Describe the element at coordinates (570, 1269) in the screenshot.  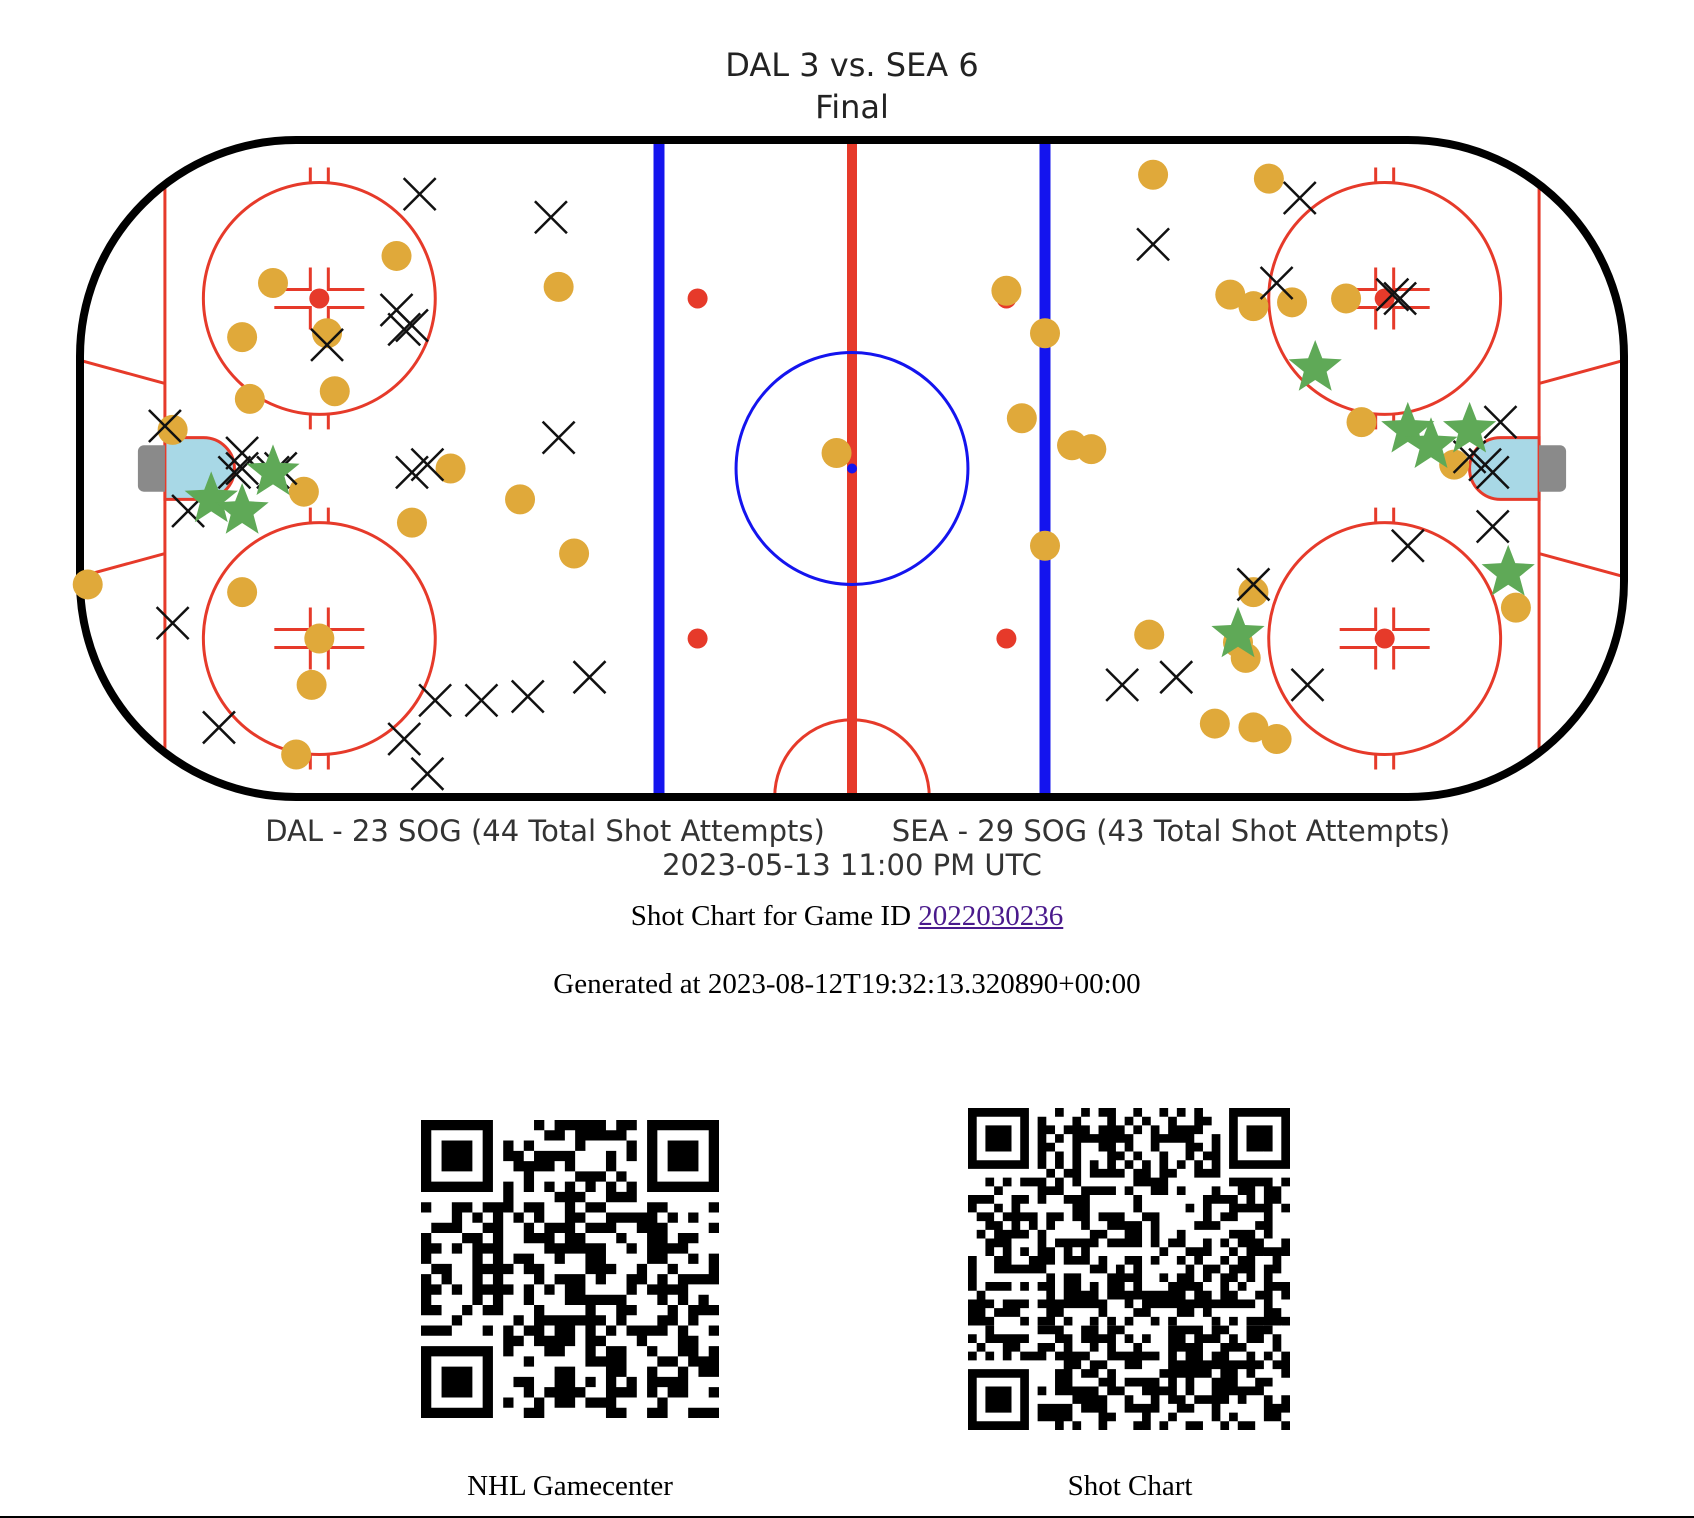
I see `qr-modules-gamecenter` at that location.